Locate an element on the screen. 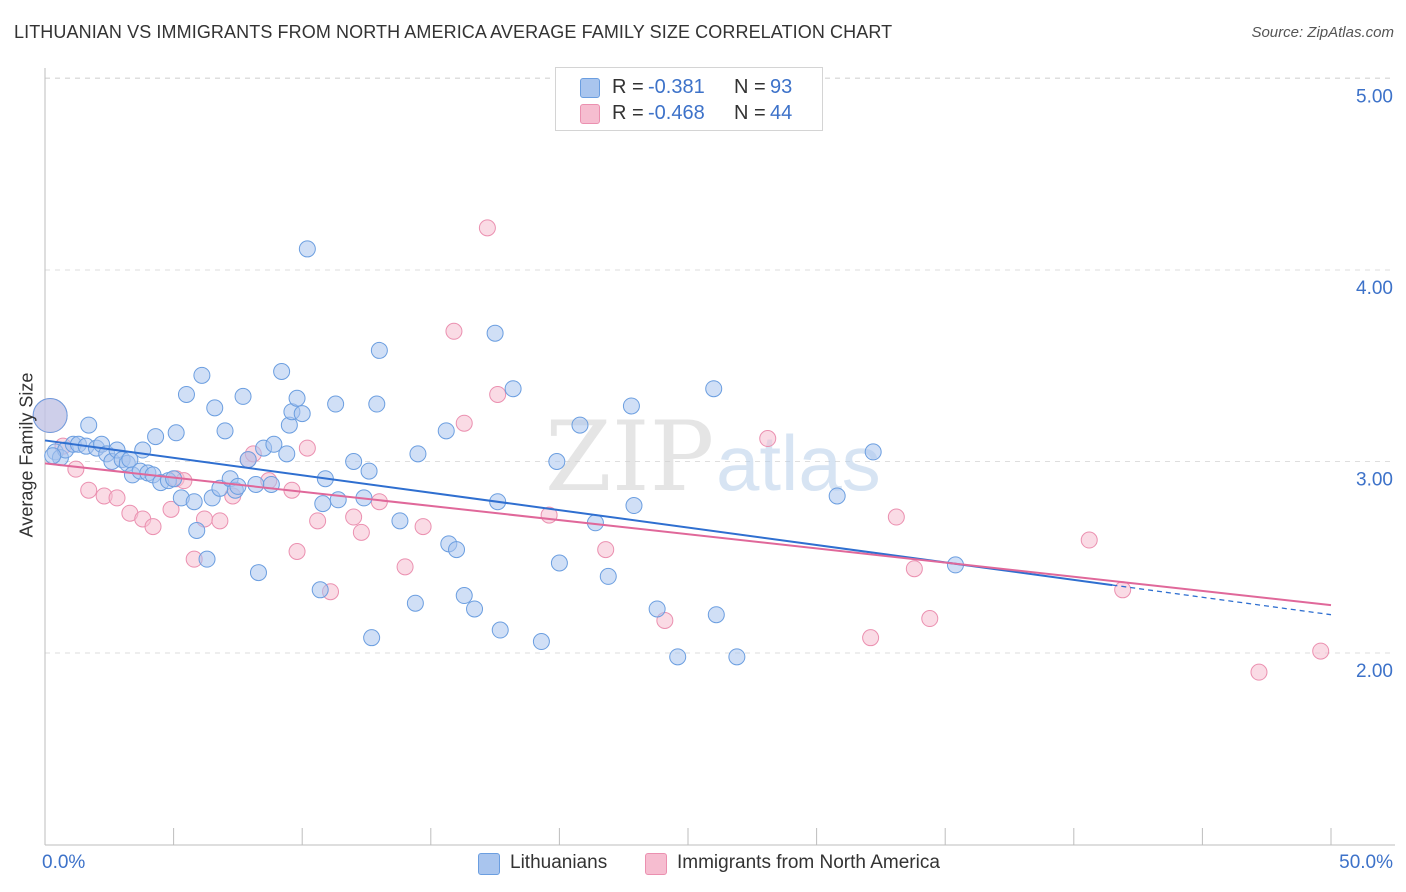 The width and height of the screenshot is (1406, 892). correlation-legend: R = -0.381 N = 93 R = -0.468 N = 44 is located at coordinates (689, 99).